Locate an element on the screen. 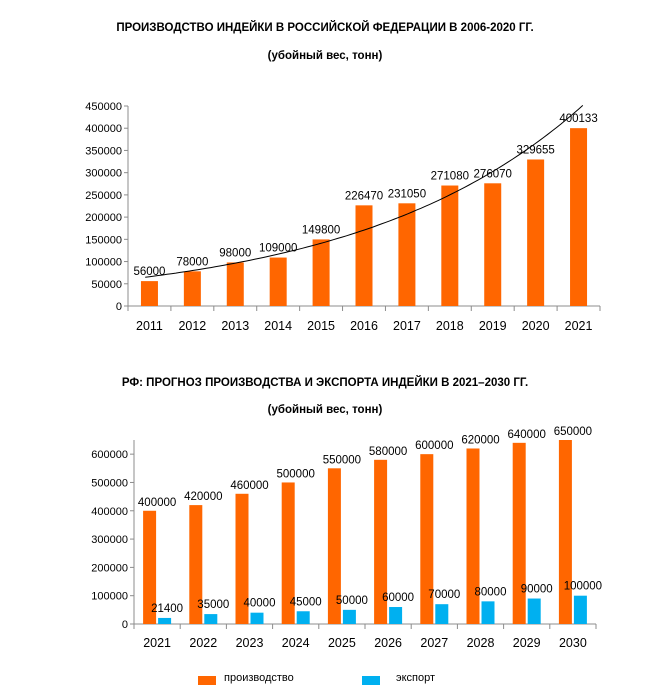 This screenshot has width=650, height=693. legend-label-export: экспорт is located at coordinates (416, 678).